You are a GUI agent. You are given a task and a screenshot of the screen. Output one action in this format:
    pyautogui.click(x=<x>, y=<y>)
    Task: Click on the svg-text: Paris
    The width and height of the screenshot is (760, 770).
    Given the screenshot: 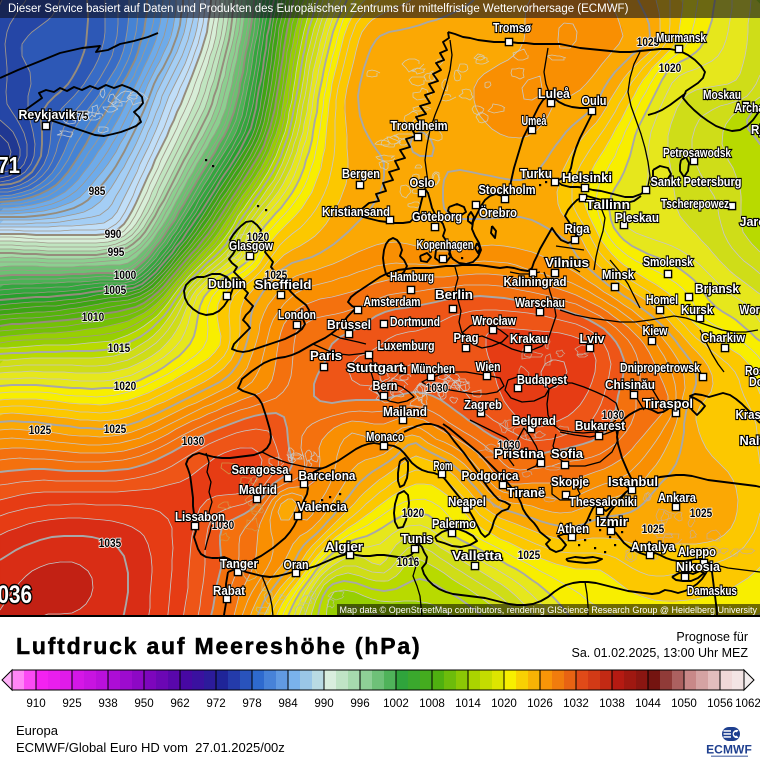 What is the action you would take?
    pyautogui.click(x=326, y=355)
    